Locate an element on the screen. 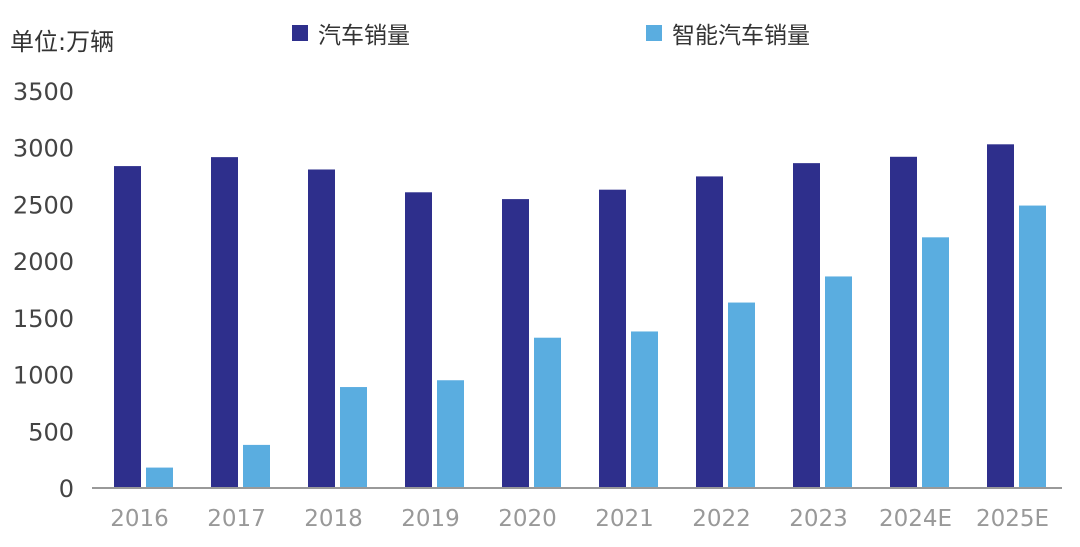  bar-series-1-2022 is located at coordinates (709, 332).